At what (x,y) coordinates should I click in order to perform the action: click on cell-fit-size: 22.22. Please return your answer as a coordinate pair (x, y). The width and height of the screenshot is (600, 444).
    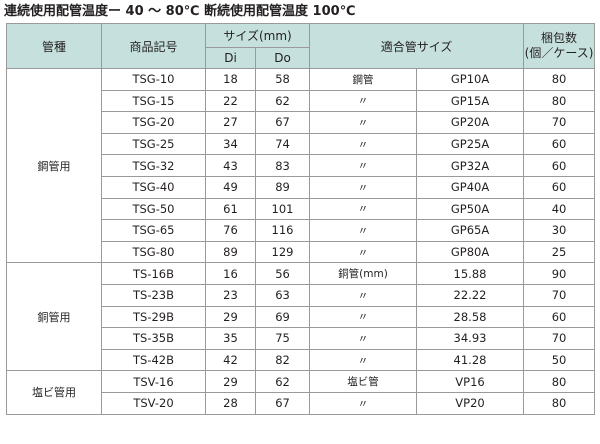
    Looking at the image, I should click on (470, 295).